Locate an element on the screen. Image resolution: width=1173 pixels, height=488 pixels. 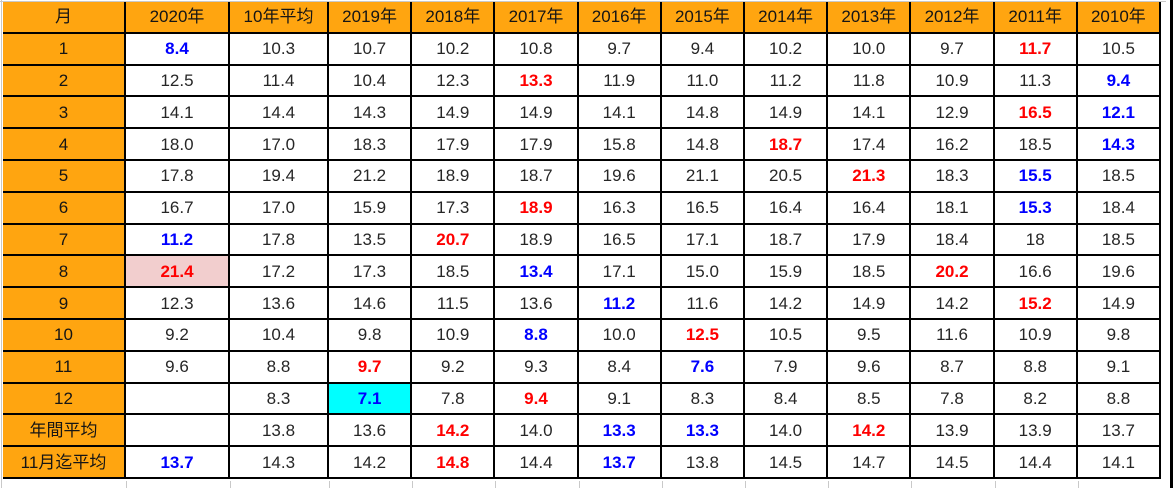
table-cell: 18 is located at coordinates (1036, 240).